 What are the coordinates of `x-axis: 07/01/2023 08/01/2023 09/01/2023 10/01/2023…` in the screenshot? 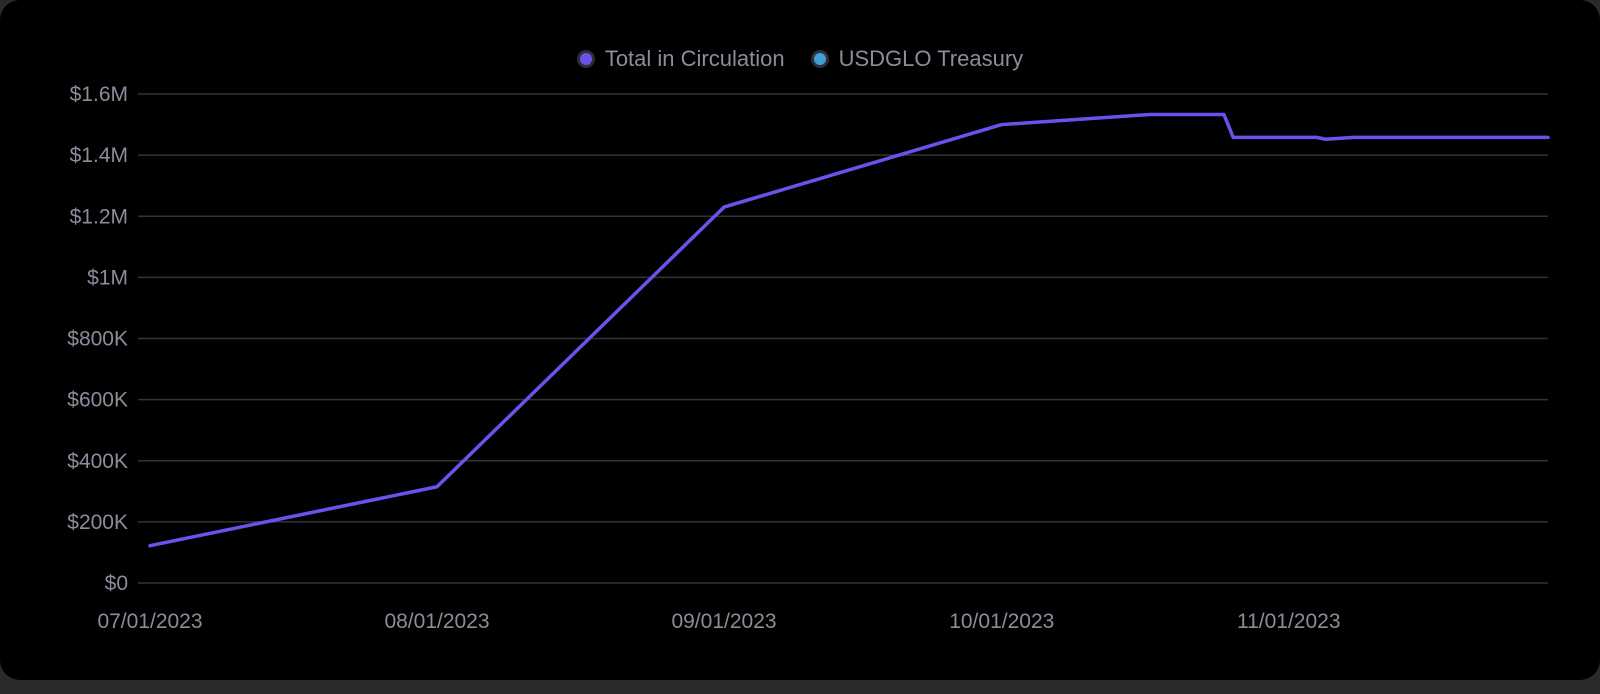 It's located at (718, 621).